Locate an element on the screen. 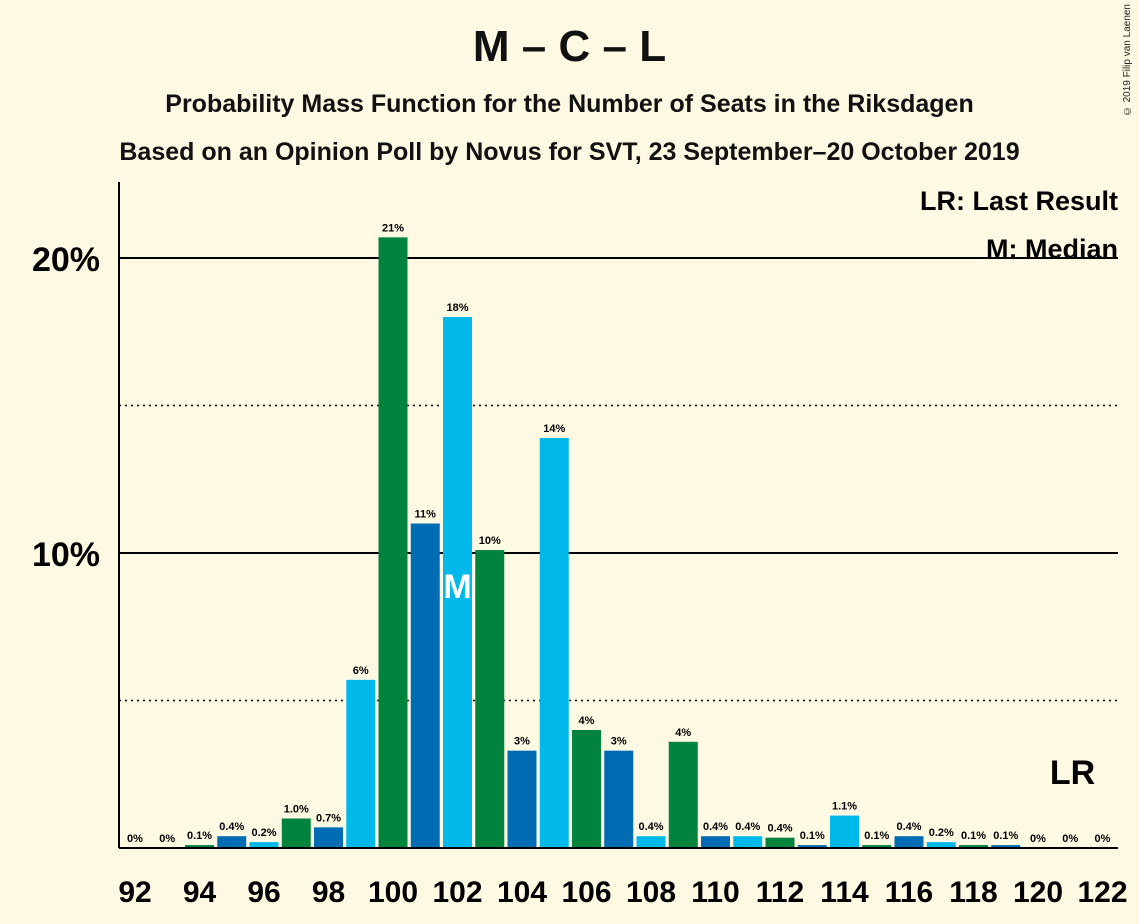 The height and width of the screenshot is (924, 1139). x-tick-label: 98 is located at coordinates (328, 892).